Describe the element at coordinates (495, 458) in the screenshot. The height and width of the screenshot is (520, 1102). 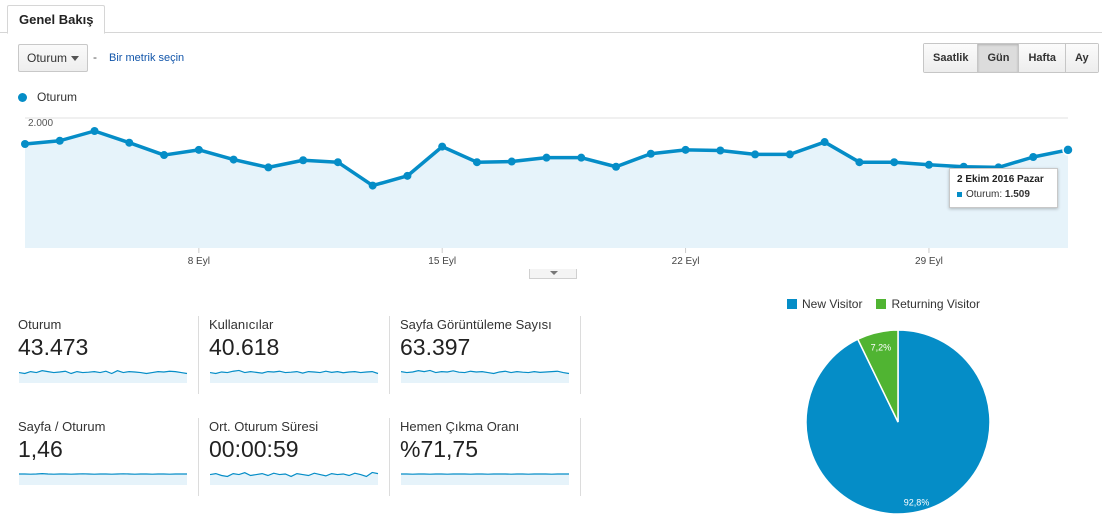
I see `tile-bounce-rate: Hemen Çıkma Oranı %71,75` at that location.